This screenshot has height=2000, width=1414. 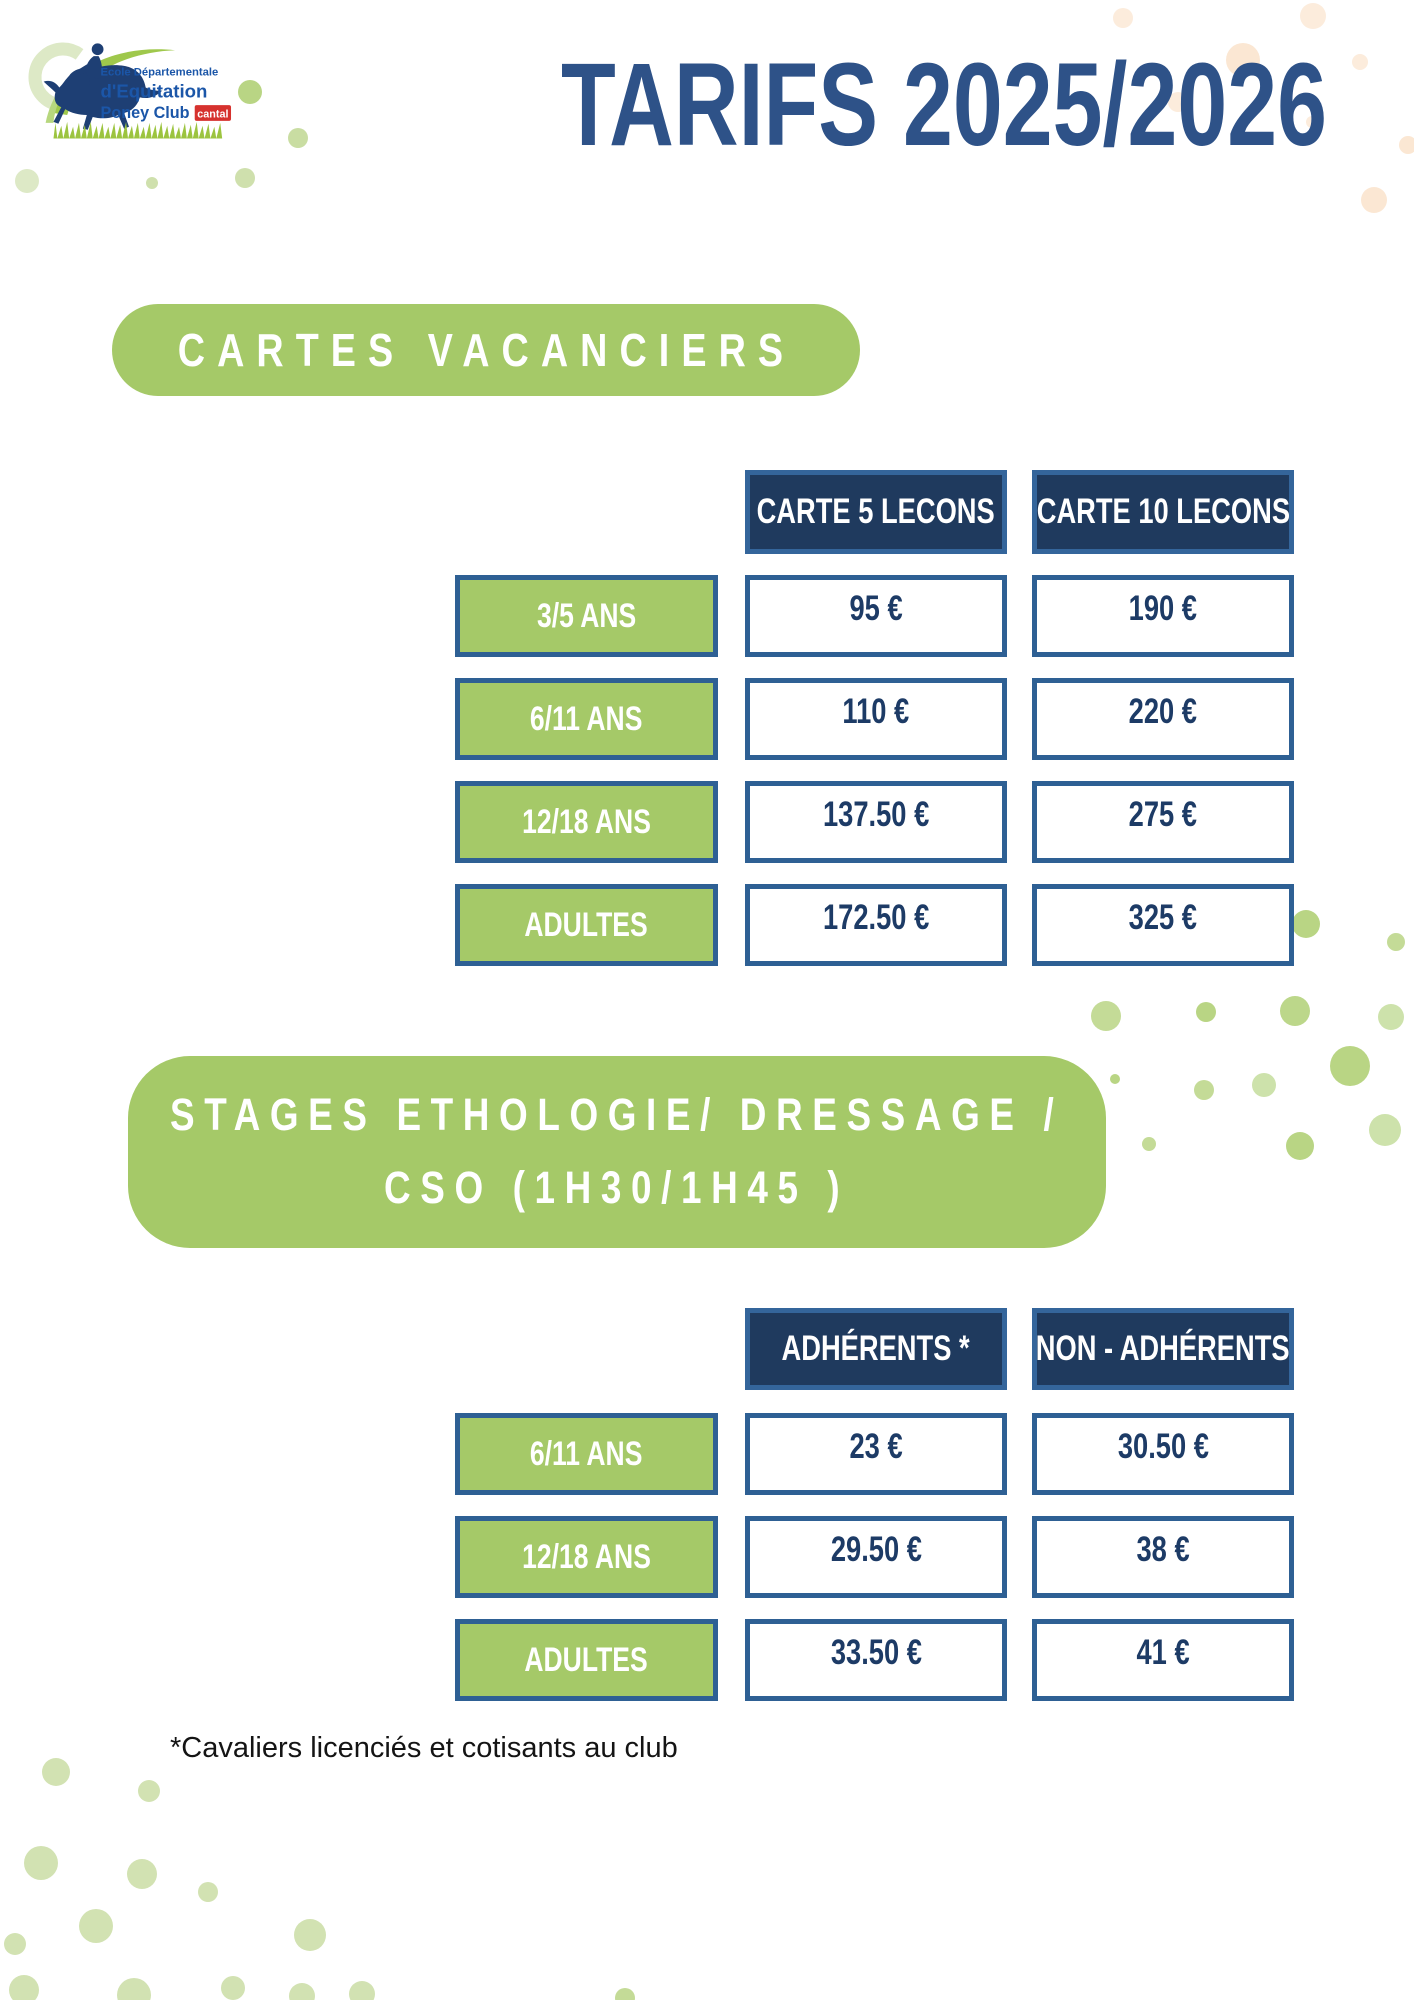 What do you see at coordinates (154, 90) in the screenshot?
I see `logo-line2: d'Equitation` at bounding box center [154, 90].